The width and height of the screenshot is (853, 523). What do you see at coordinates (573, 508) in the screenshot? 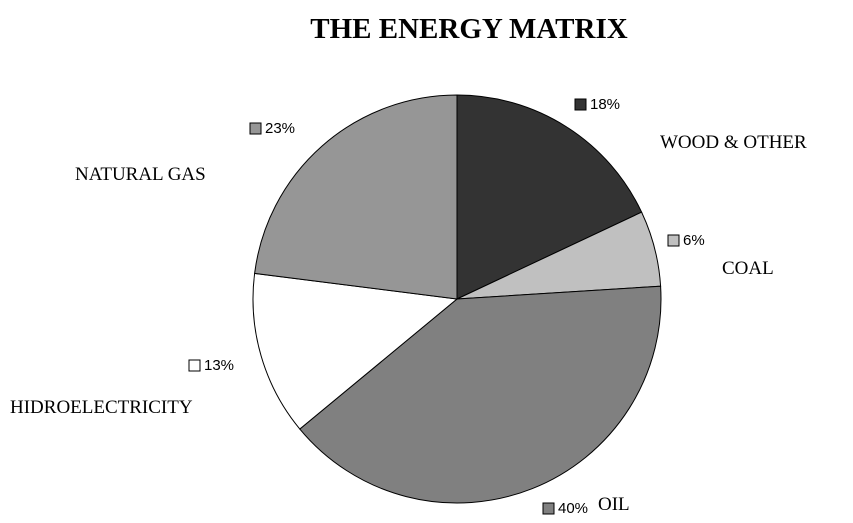
I see `value-label: 40%` at bounding box center [573, 508].